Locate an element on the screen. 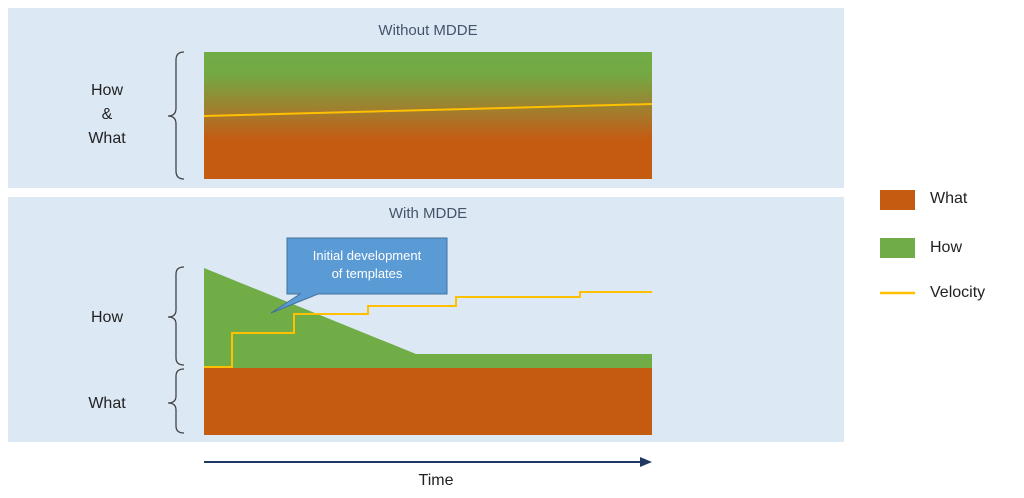 The height and width of the screenshot is (498, 1024). what-area is located at coordinates (428, 400).